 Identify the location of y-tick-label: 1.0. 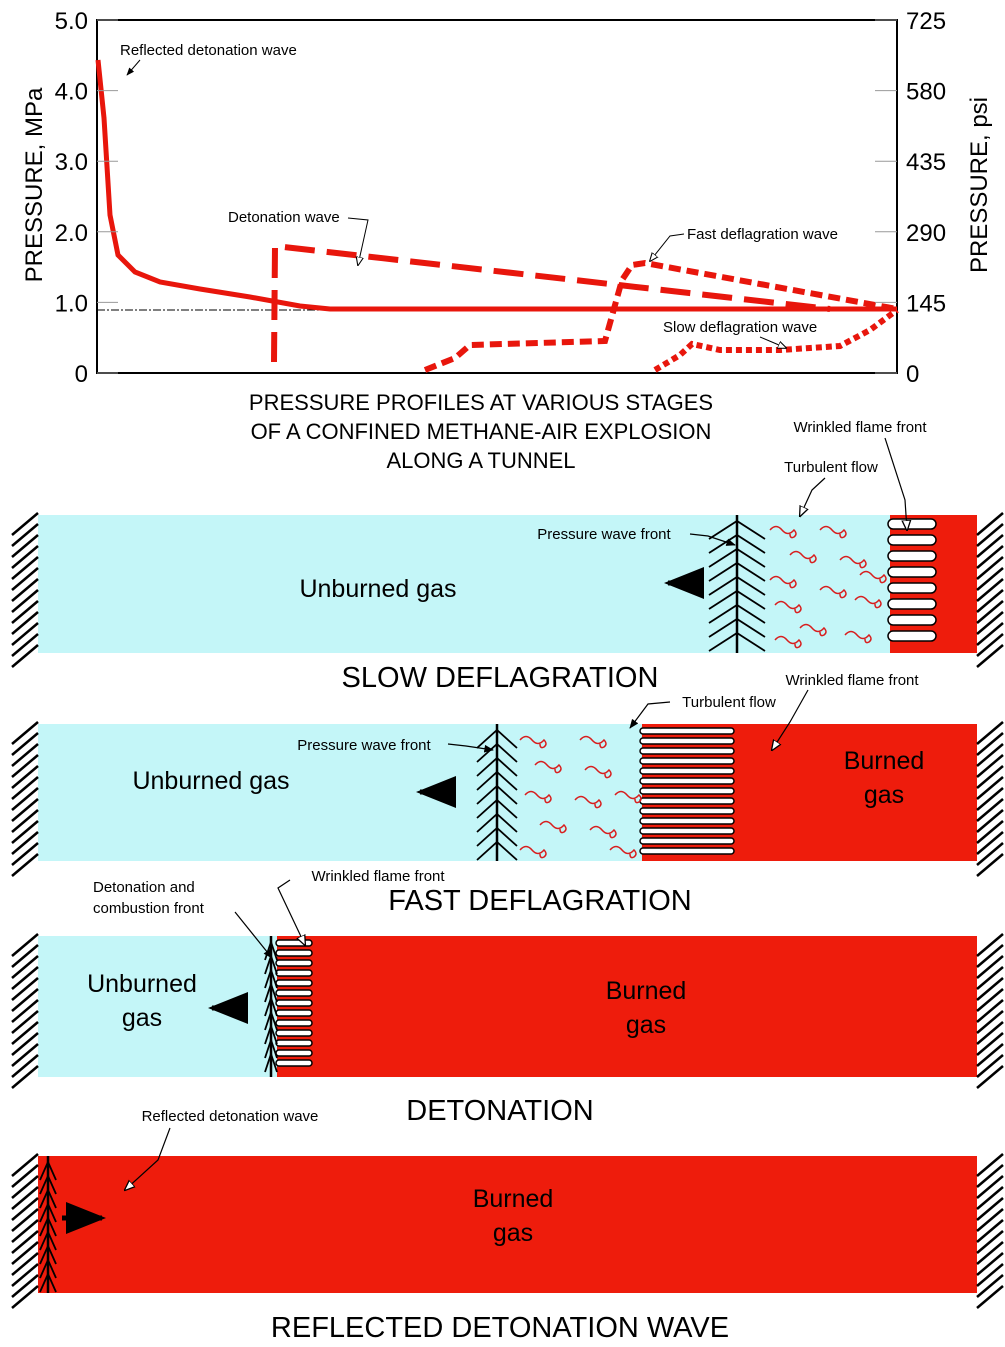
(71, 303).